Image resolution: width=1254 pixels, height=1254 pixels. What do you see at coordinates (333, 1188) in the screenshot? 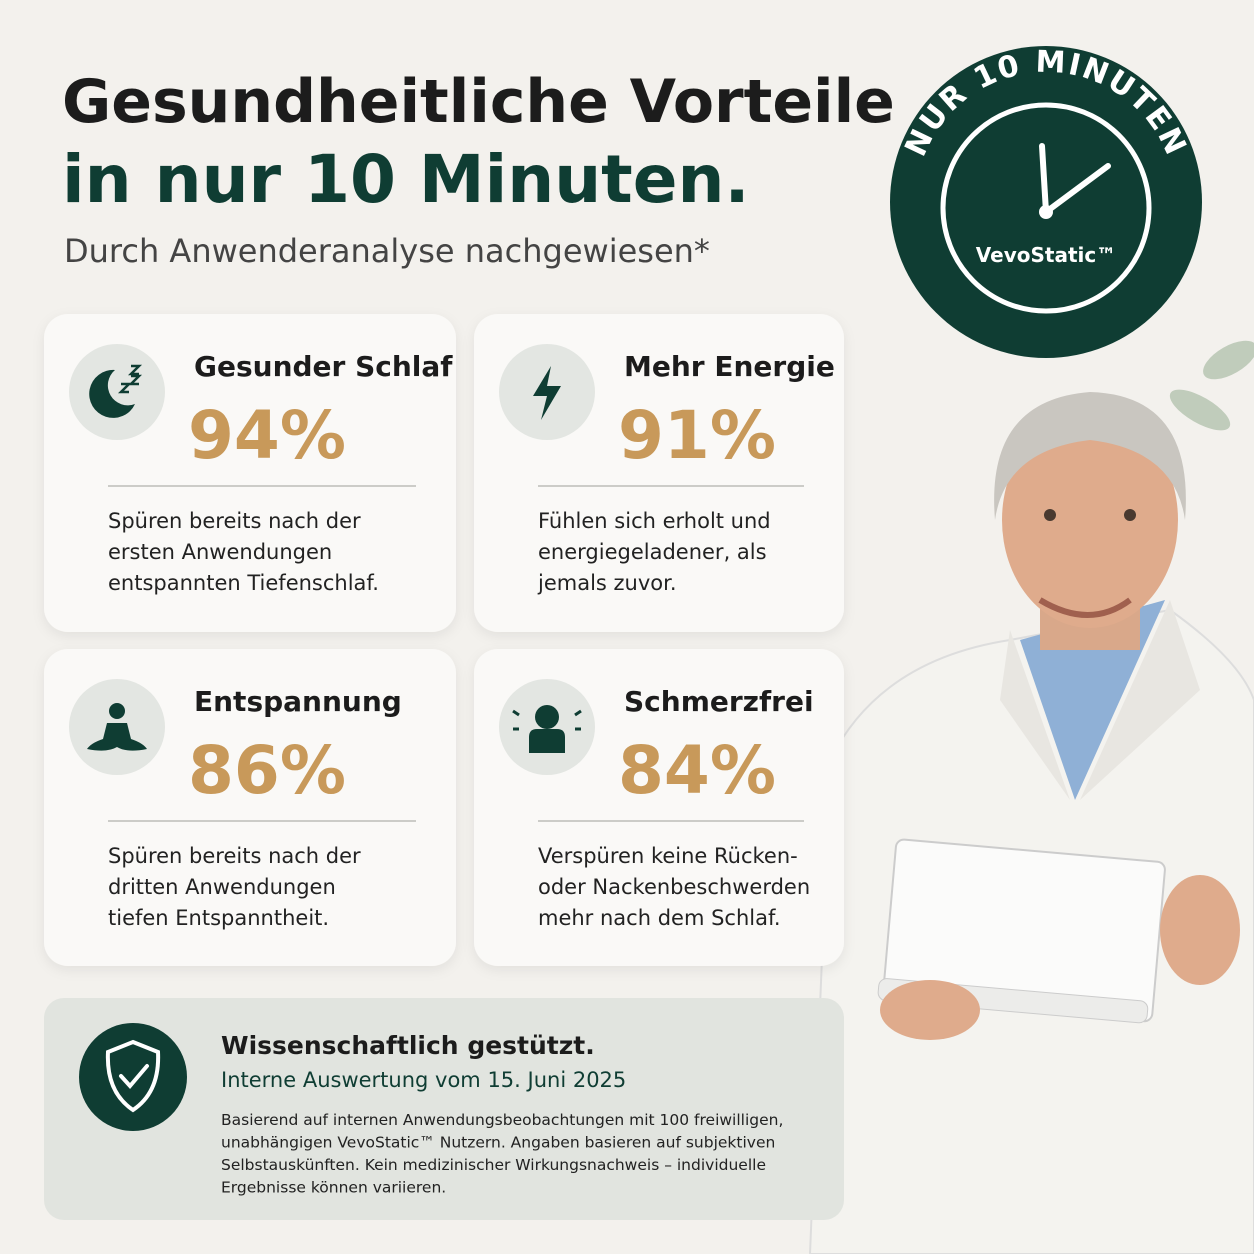
I see `footer-body-line: Ergebnisse können variieren.` at bounding box center [333, 1188].